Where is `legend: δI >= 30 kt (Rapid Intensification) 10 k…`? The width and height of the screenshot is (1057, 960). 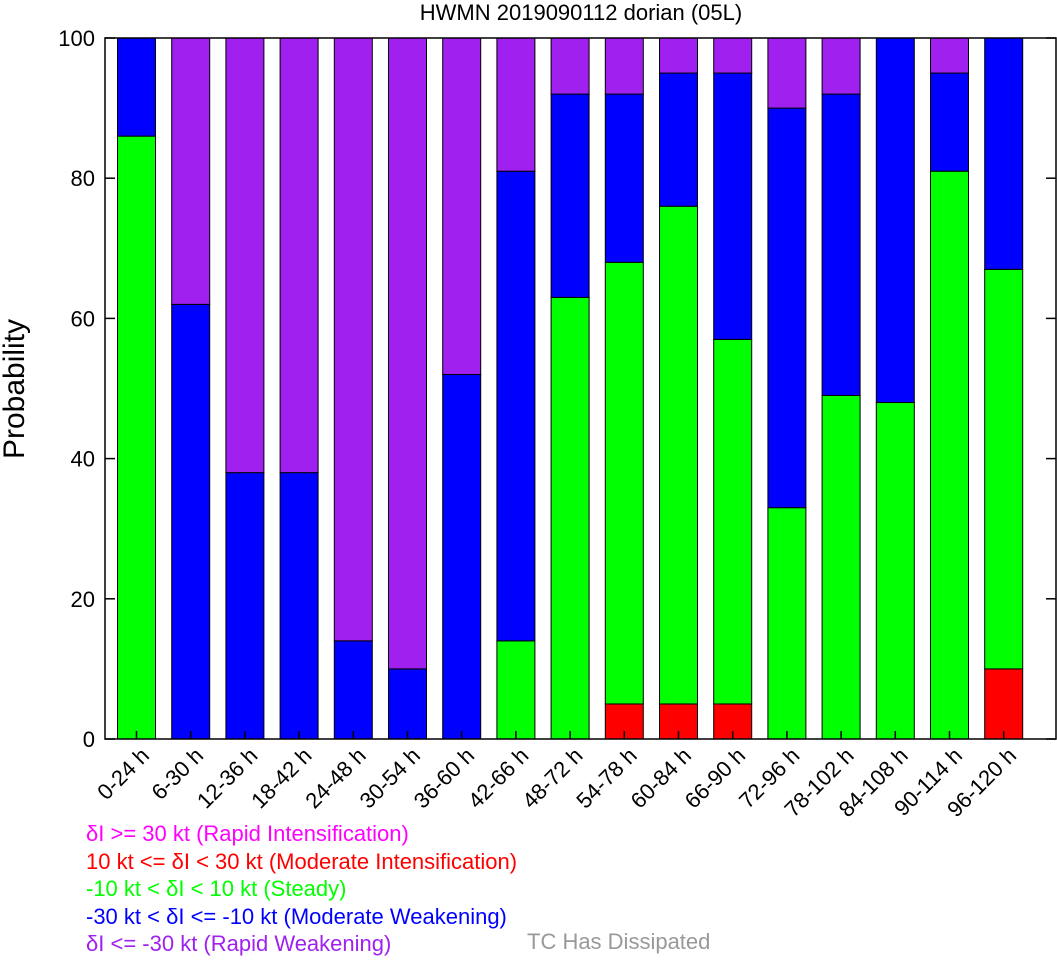
legend: δI >= 30 kt (Rapid Intensification) 10 k… is located at coordinates (301, 889).